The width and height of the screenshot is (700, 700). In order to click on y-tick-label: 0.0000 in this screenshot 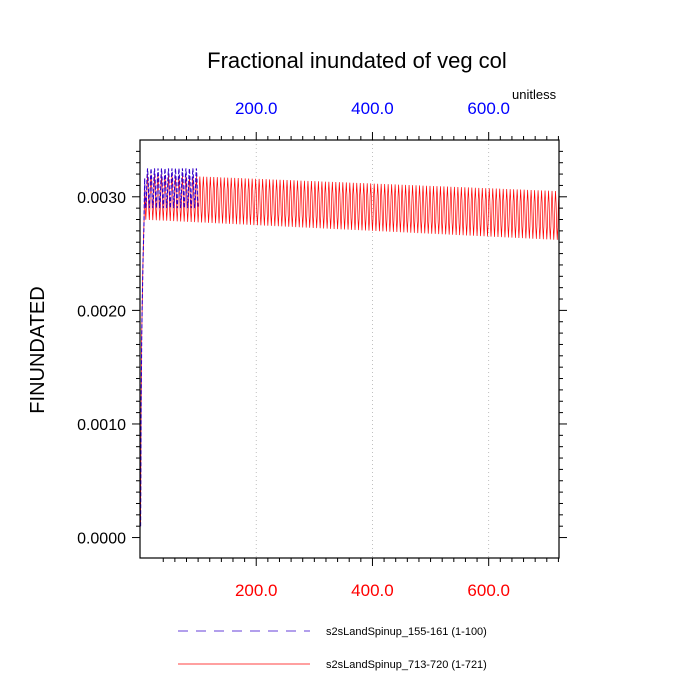, I will do `click(101, 539)`.